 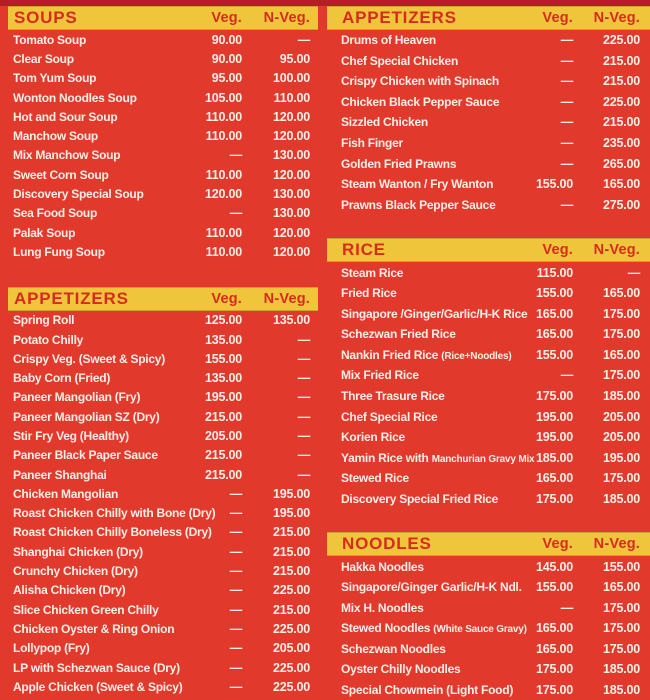 What do you see at coordinates (112, 532) in the screenshot?
I see `item-name: Roast Chicken Chilly Boneless (Dry)` at bounding box center [112, 532].